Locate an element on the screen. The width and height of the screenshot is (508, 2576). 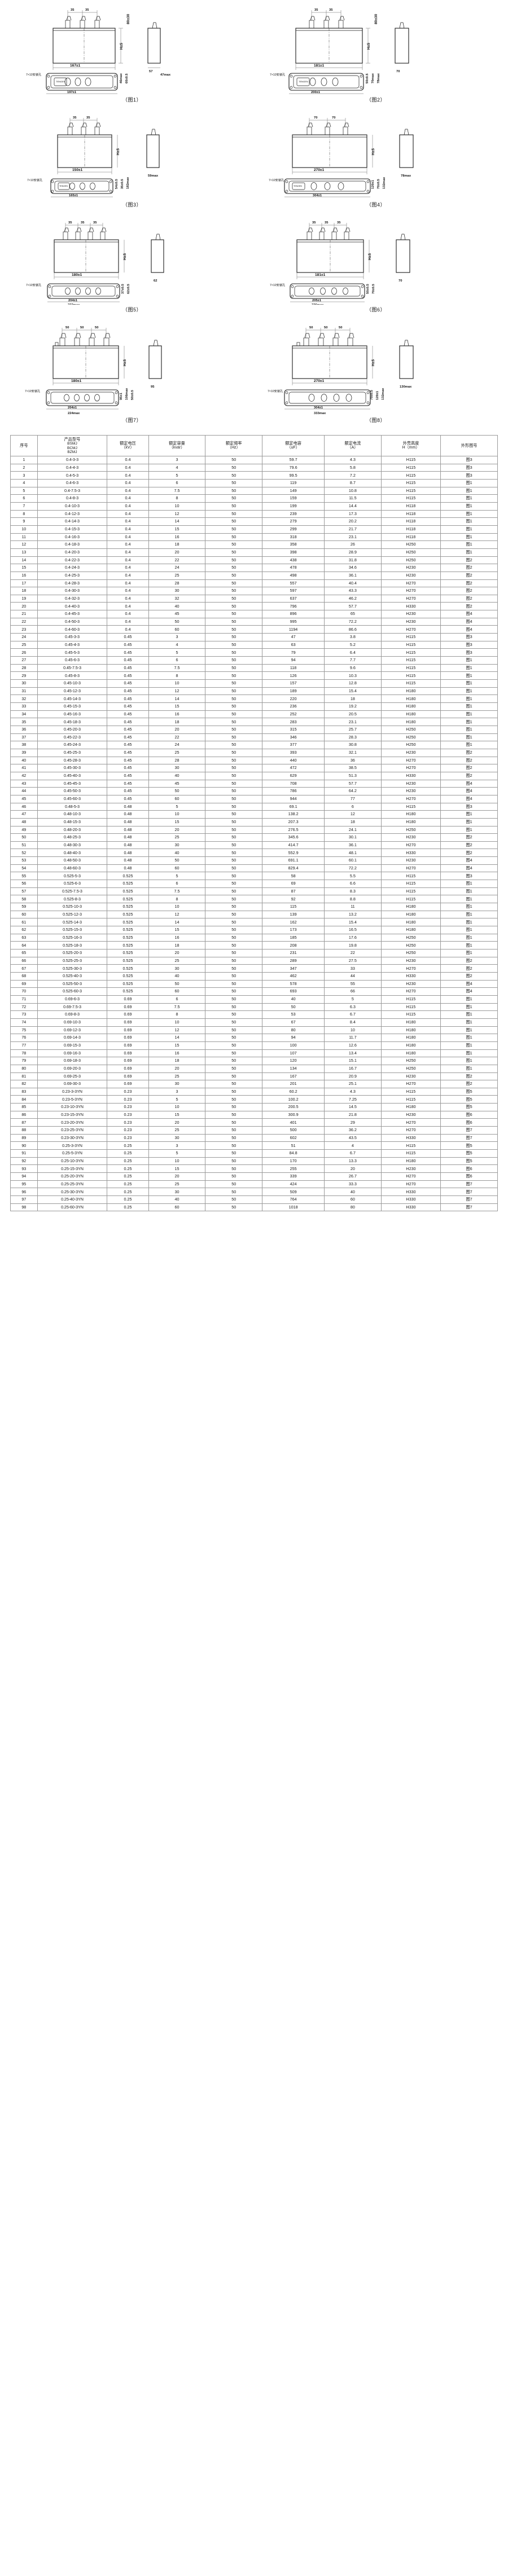
row-current: 27.5 is located at coordinates (353, 961).